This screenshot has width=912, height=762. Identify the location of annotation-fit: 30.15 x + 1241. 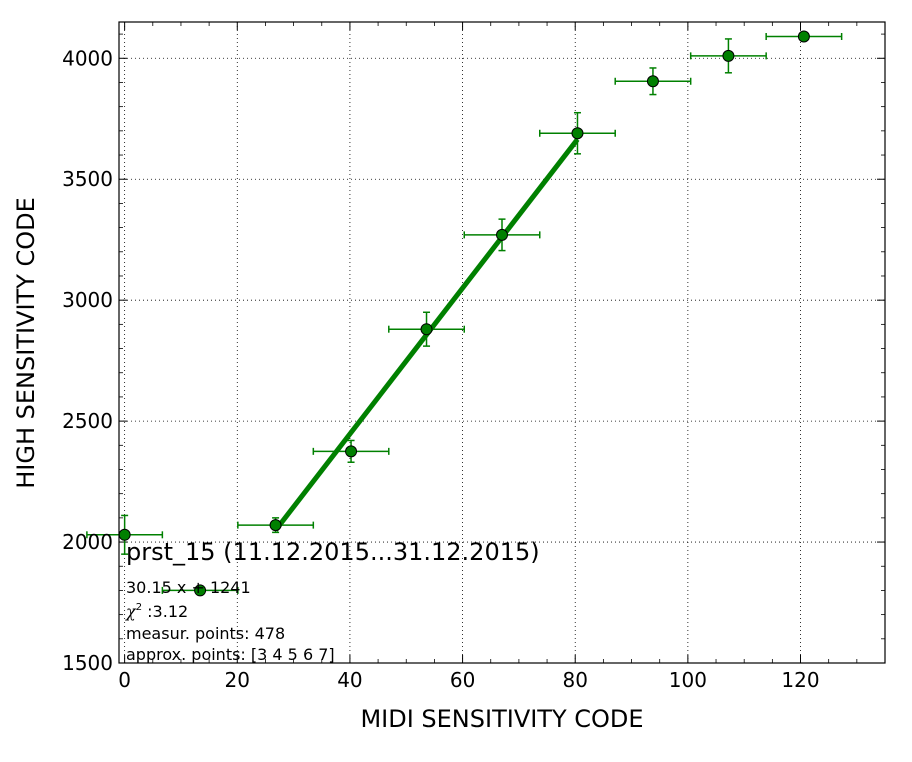
(188, 587).